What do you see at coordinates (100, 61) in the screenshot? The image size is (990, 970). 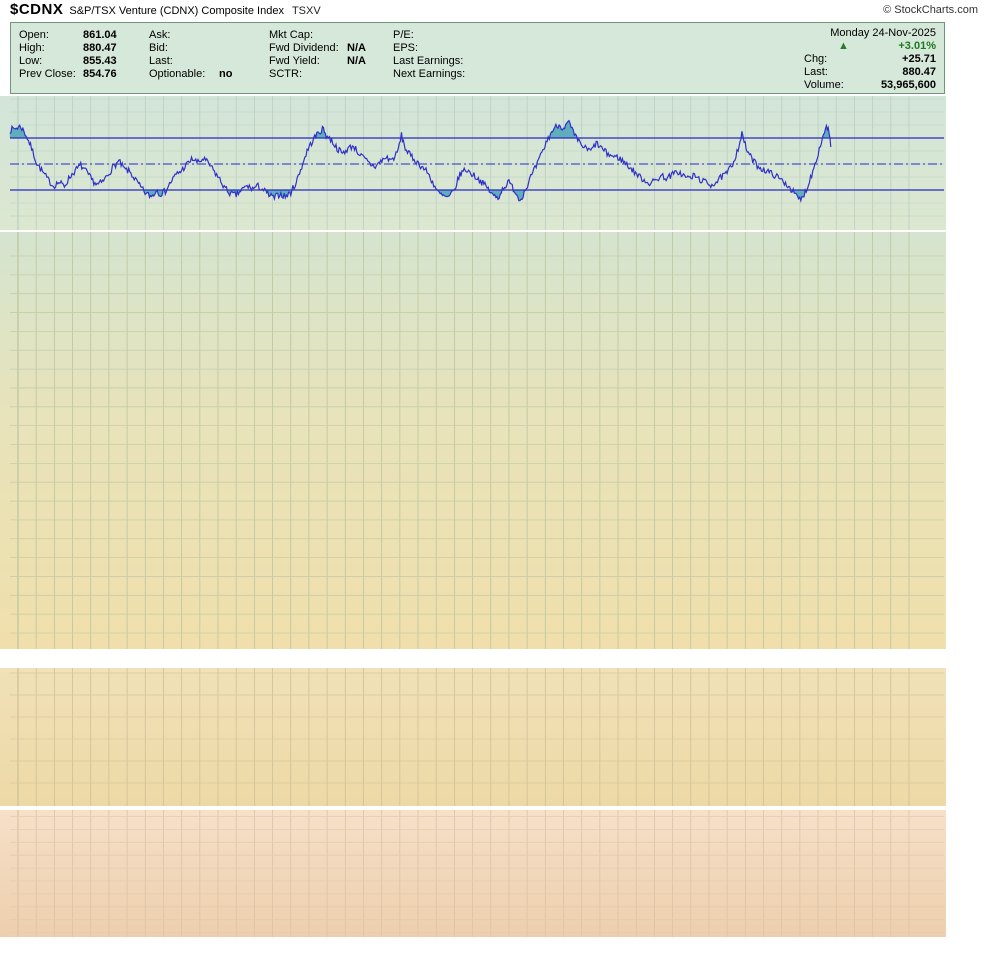 I see `quote-value: 855.43` at bounding box center [100, 61].